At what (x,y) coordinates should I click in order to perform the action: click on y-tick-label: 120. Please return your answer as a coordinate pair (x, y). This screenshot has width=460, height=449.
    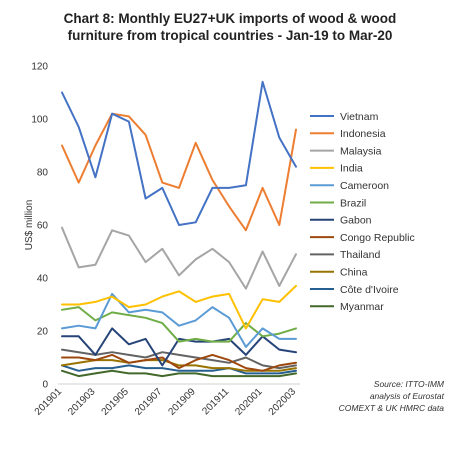
    Looking at the image, I should click on (39, 67).